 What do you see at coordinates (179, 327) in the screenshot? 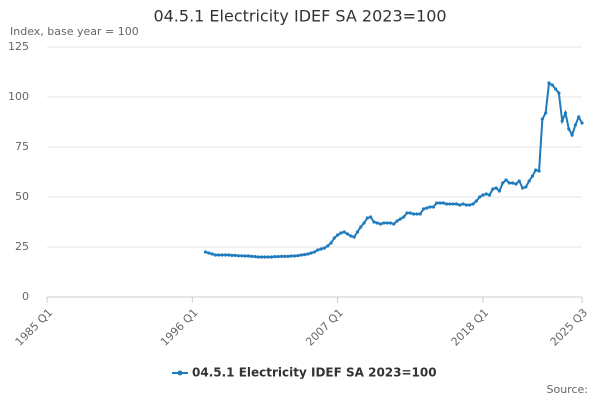
I see `x-tick-label: 1996 Q1` at bounding box center [179, 327].